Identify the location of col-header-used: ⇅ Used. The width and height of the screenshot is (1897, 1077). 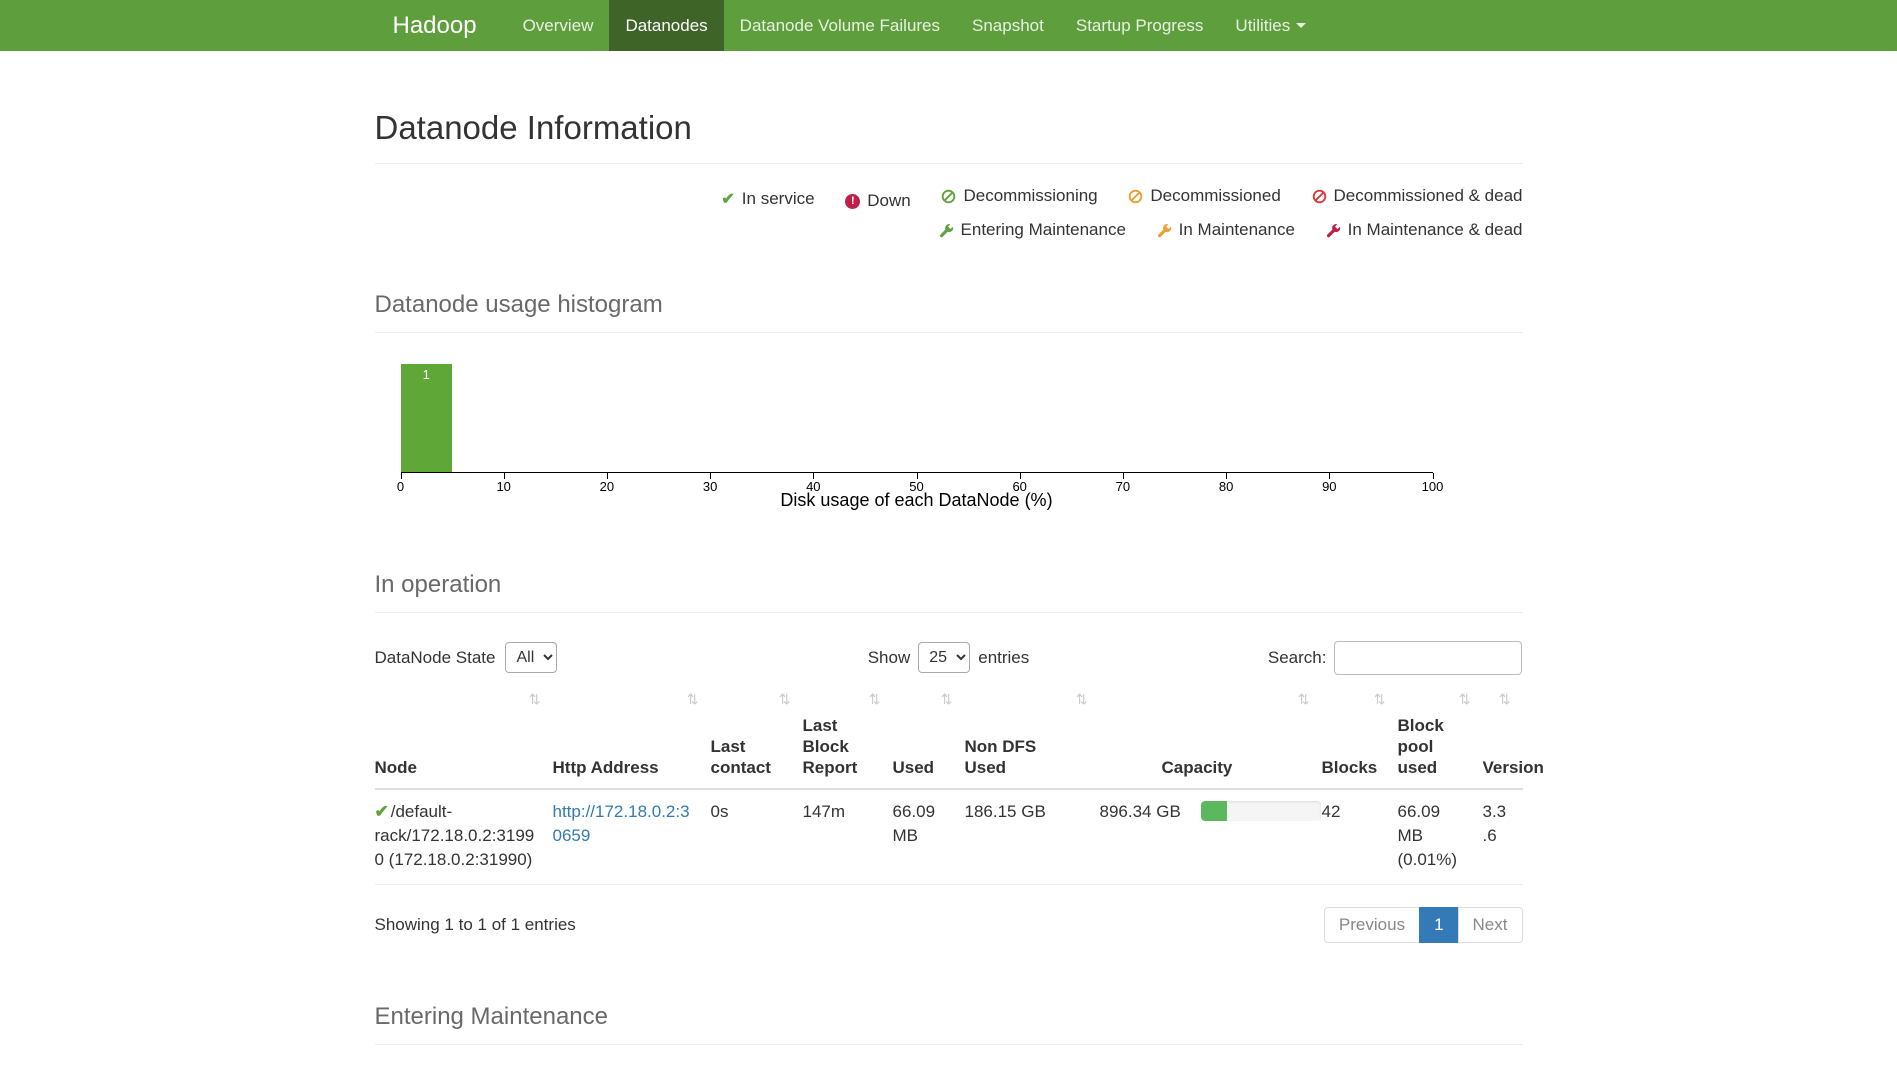
(928, 737).